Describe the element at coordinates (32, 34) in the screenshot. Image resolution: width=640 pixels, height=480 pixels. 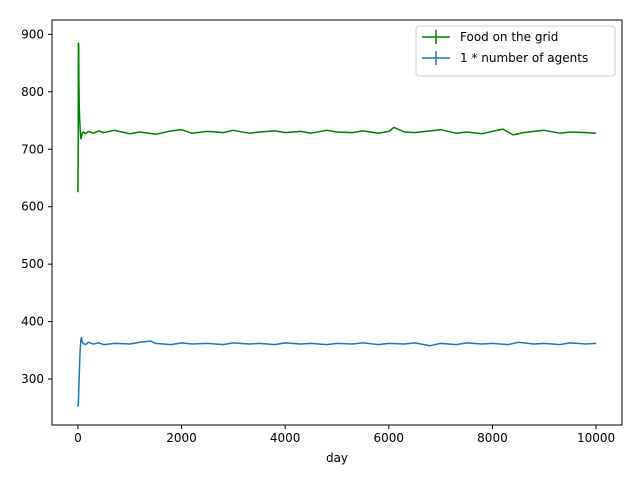
I see `y-tick-label: 900` at that location.